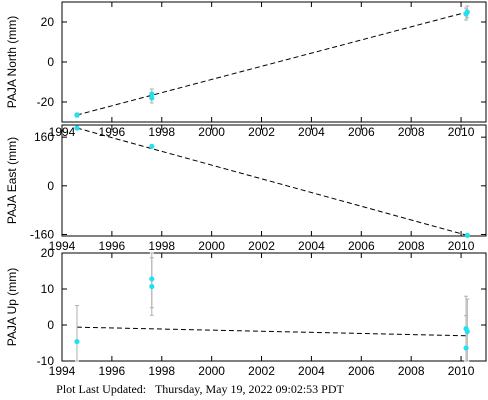  Describe the element at coordinates (46, 102) in the screenshot. I see `y-tick-label: -20` at that location.